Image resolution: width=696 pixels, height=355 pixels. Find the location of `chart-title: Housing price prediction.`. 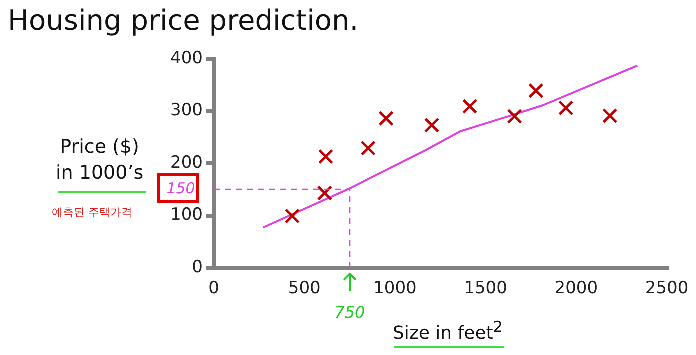

chart-title: Housing price prediction. is located at coordinates (183, 20).